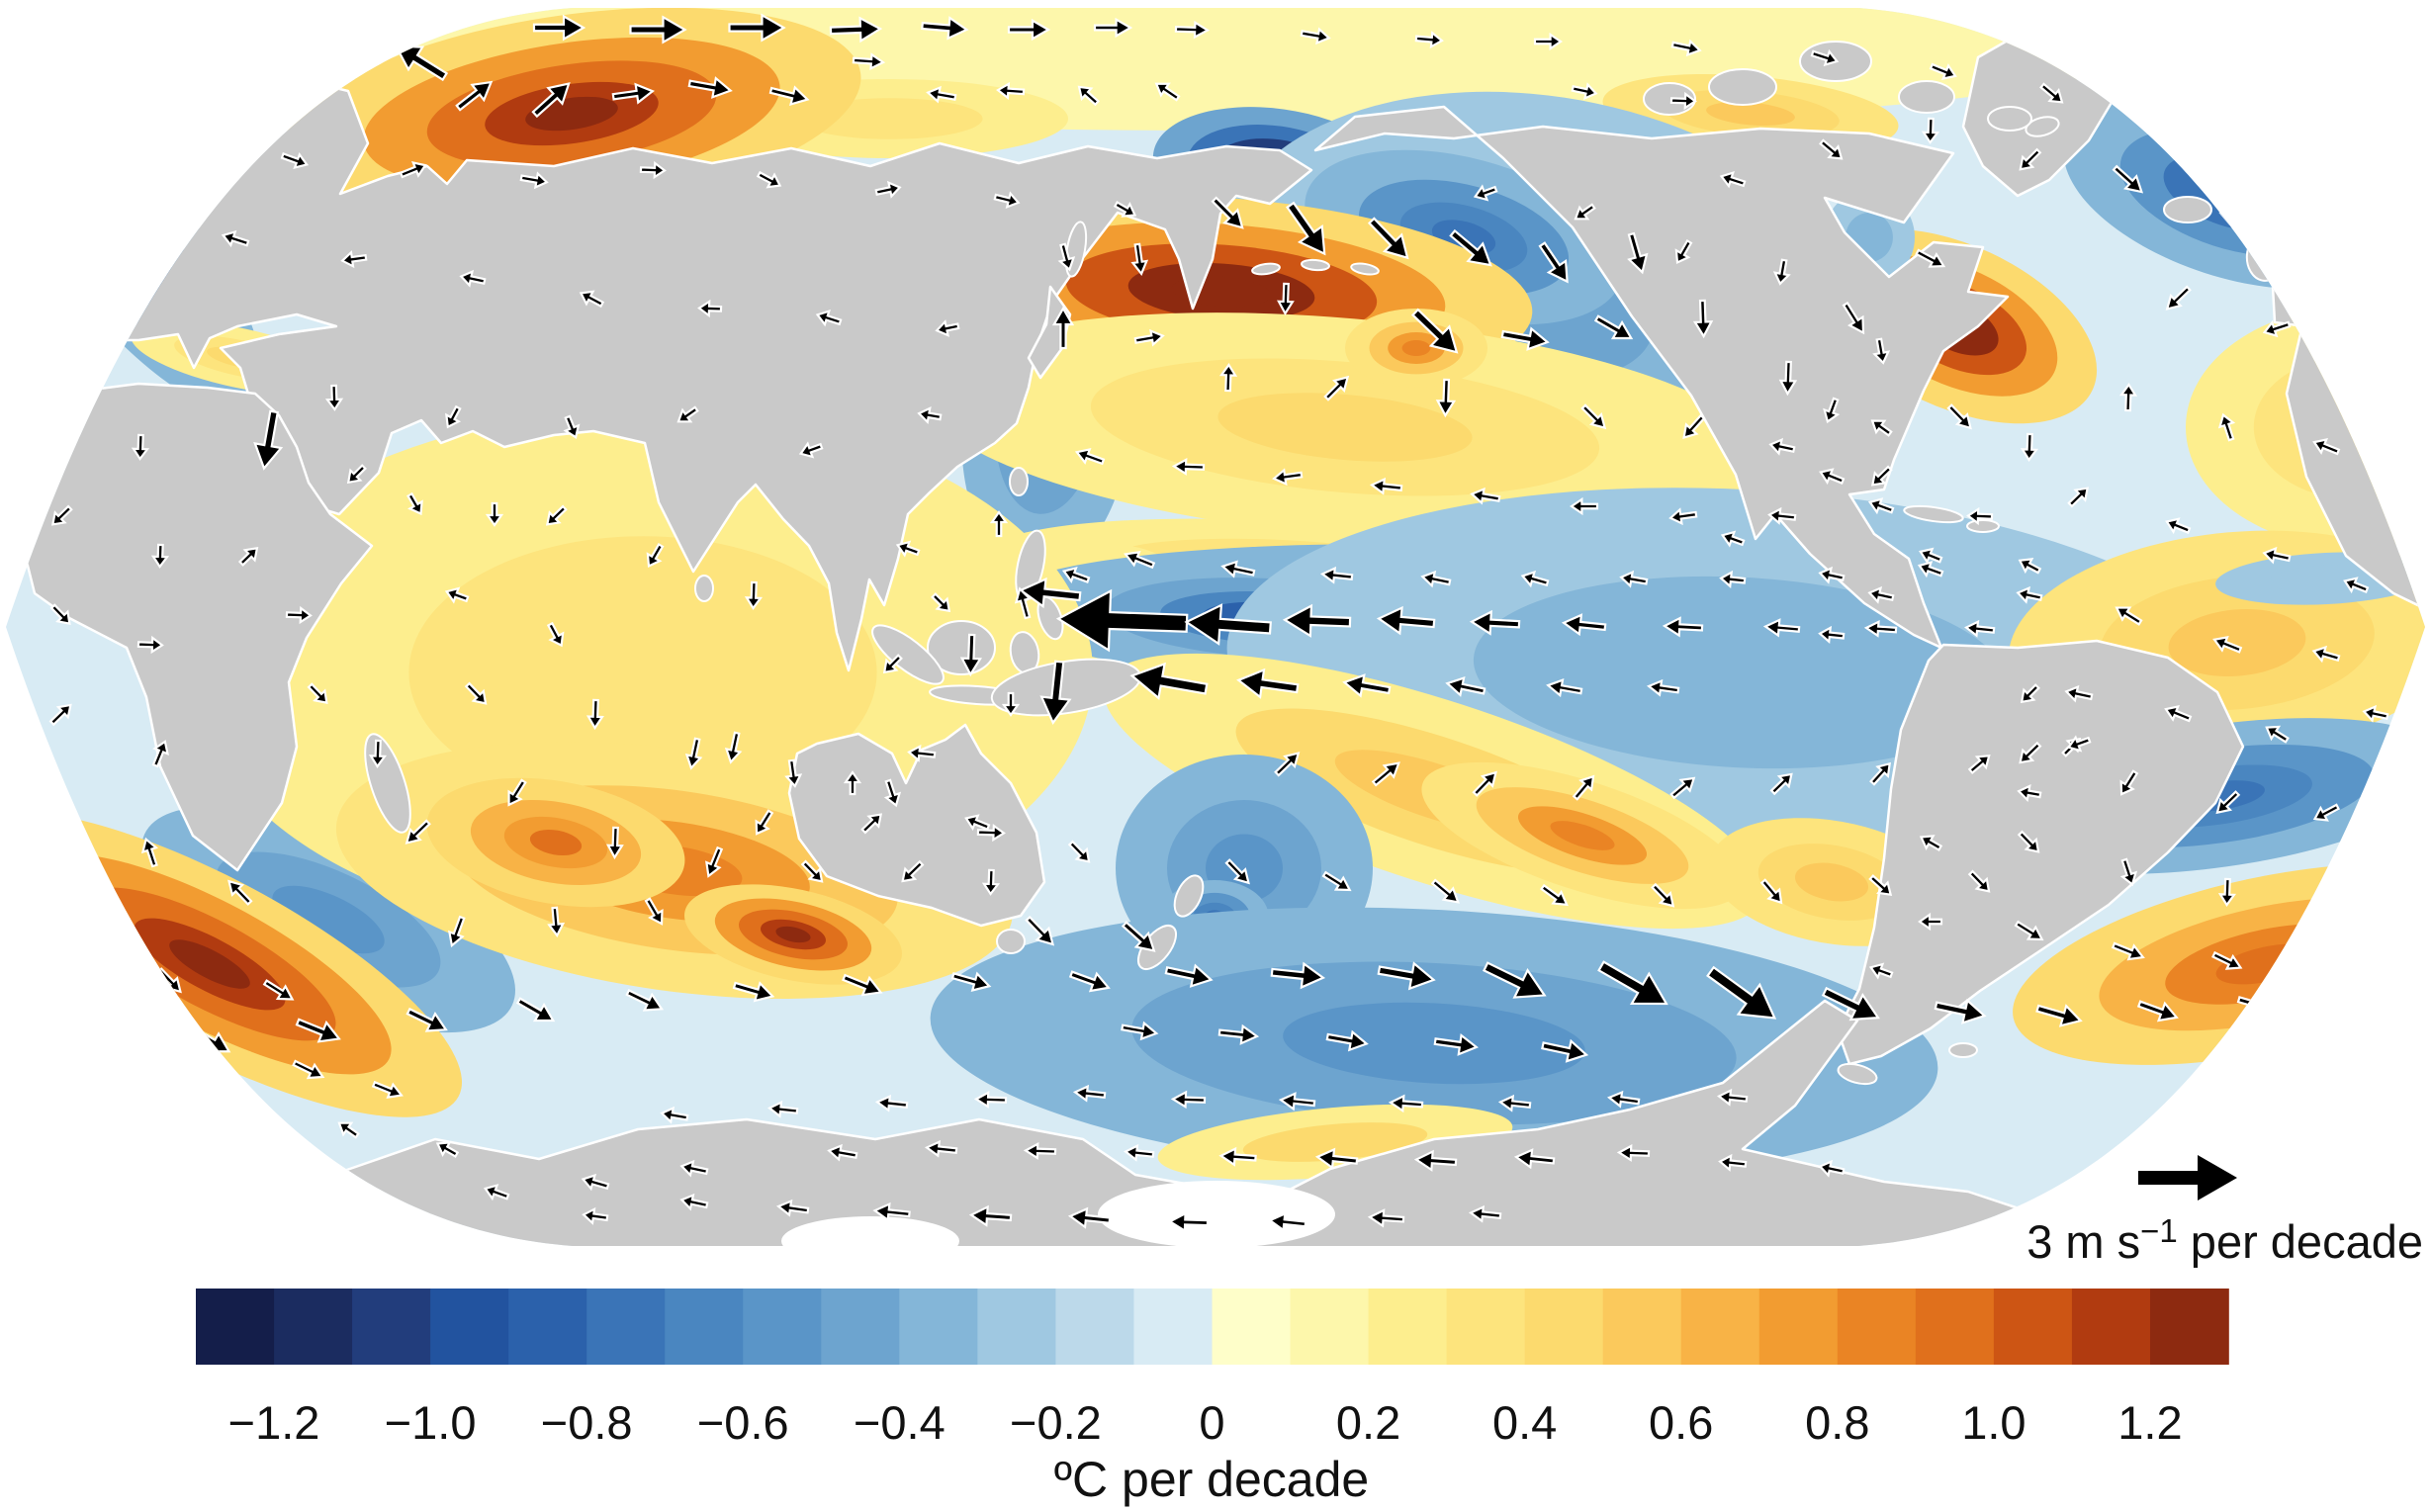 Image resolution: width=2431 pixels, height=1512 pixels. Describe the element at coordinates (199, 627) in the screenshot. I see `landmass-africa` at that location.